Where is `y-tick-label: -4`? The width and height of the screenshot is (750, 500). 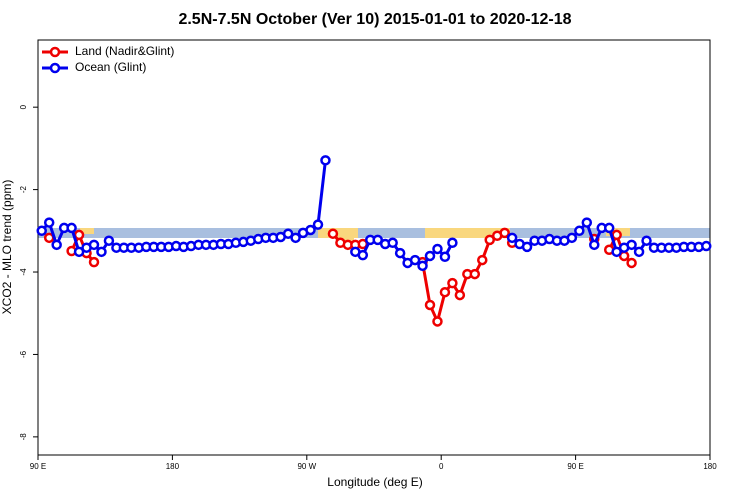 y-tick-label: -4 is located at coordinates (23, 272).